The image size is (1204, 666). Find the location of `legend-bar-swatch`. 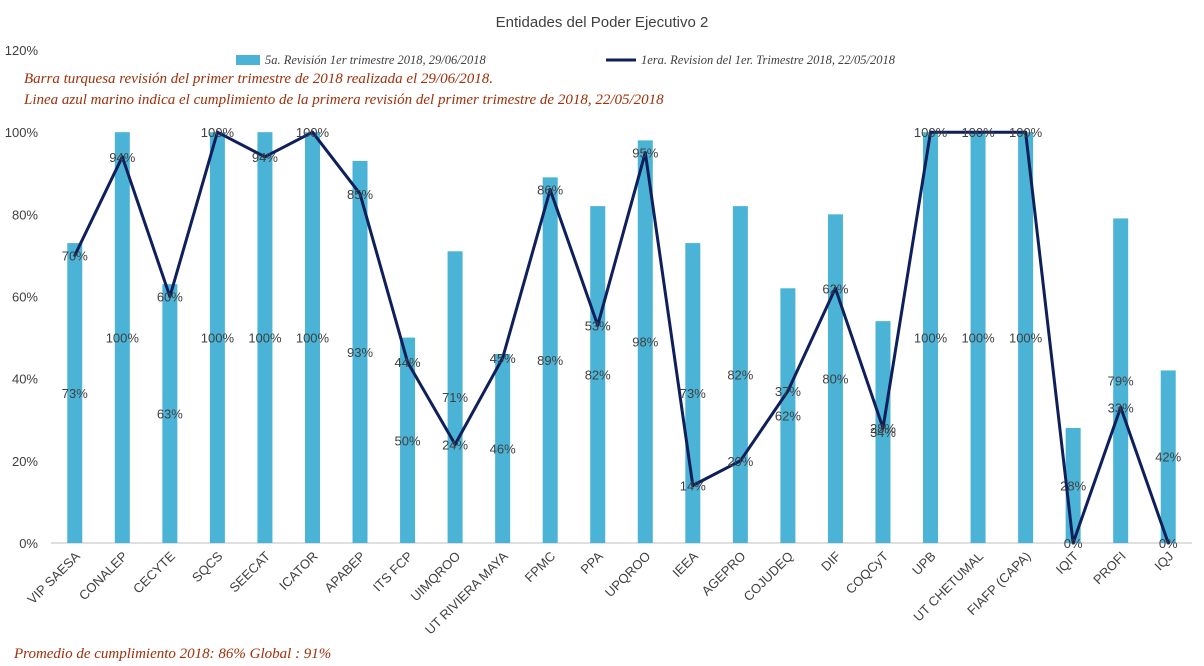

legend-bar-swatch is located at coordinates (248, 60).